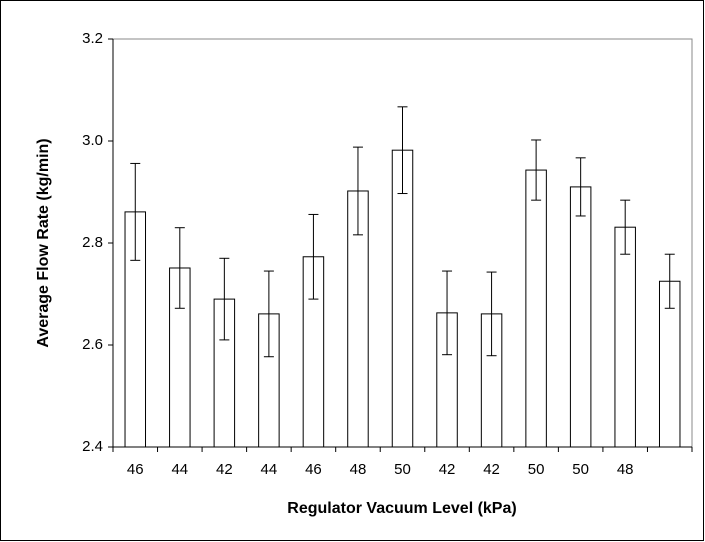 This screenshot has height=542, width=705. What do you see at coordinates (92, 242) in the screenshot?
I see `y-tick-label: 2.8` at bounding box center [92, 242].